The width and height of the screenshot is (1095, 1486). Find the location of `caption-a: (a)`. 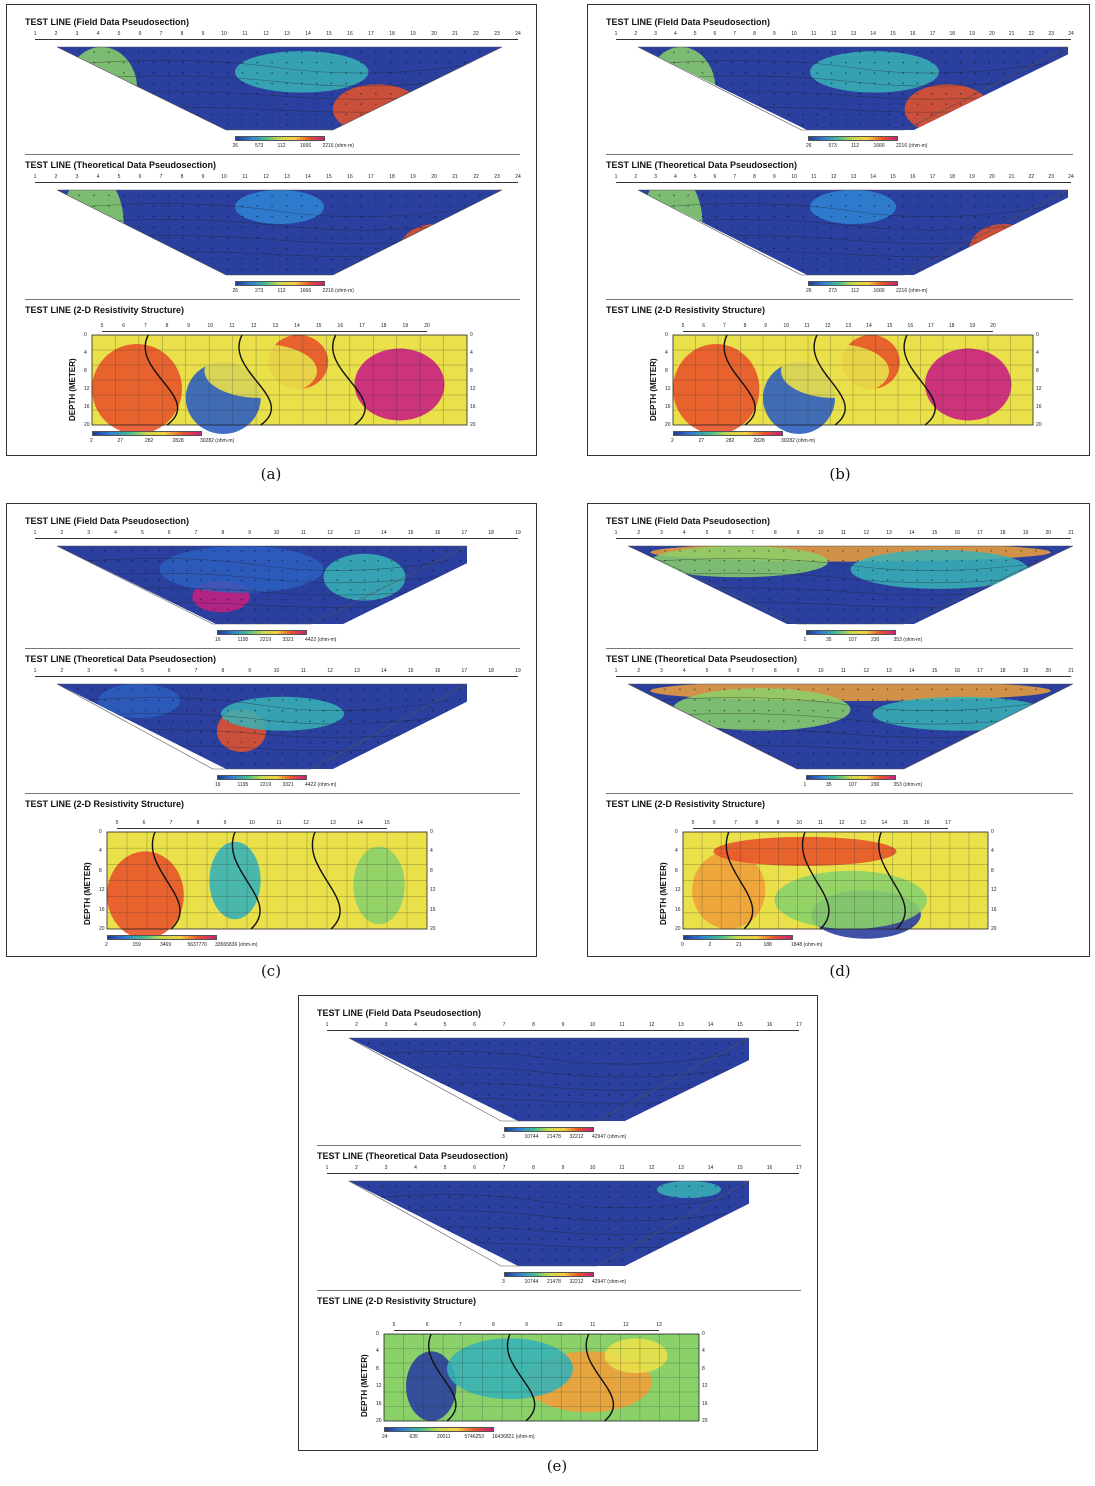

caption-a: (a) is located at coordinates (271, 474).